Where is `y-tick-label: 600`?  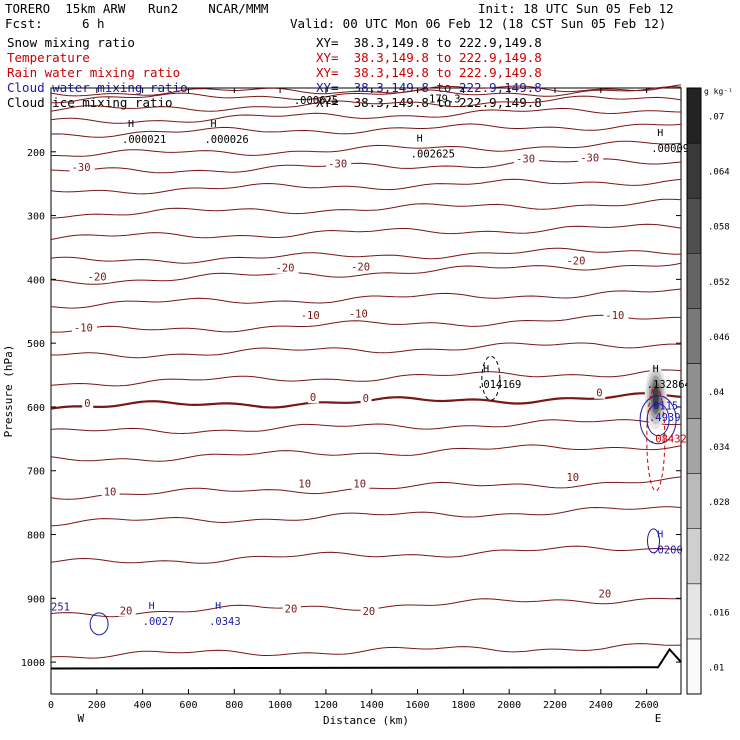 y-tick-label: 600 is located at coordinates (36, 408).